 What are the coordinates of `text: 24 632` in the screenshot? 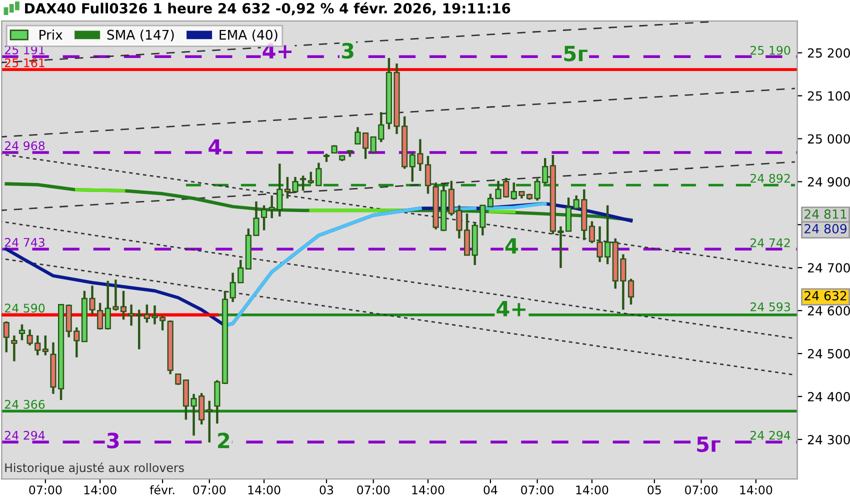 It's located at (825, 295).